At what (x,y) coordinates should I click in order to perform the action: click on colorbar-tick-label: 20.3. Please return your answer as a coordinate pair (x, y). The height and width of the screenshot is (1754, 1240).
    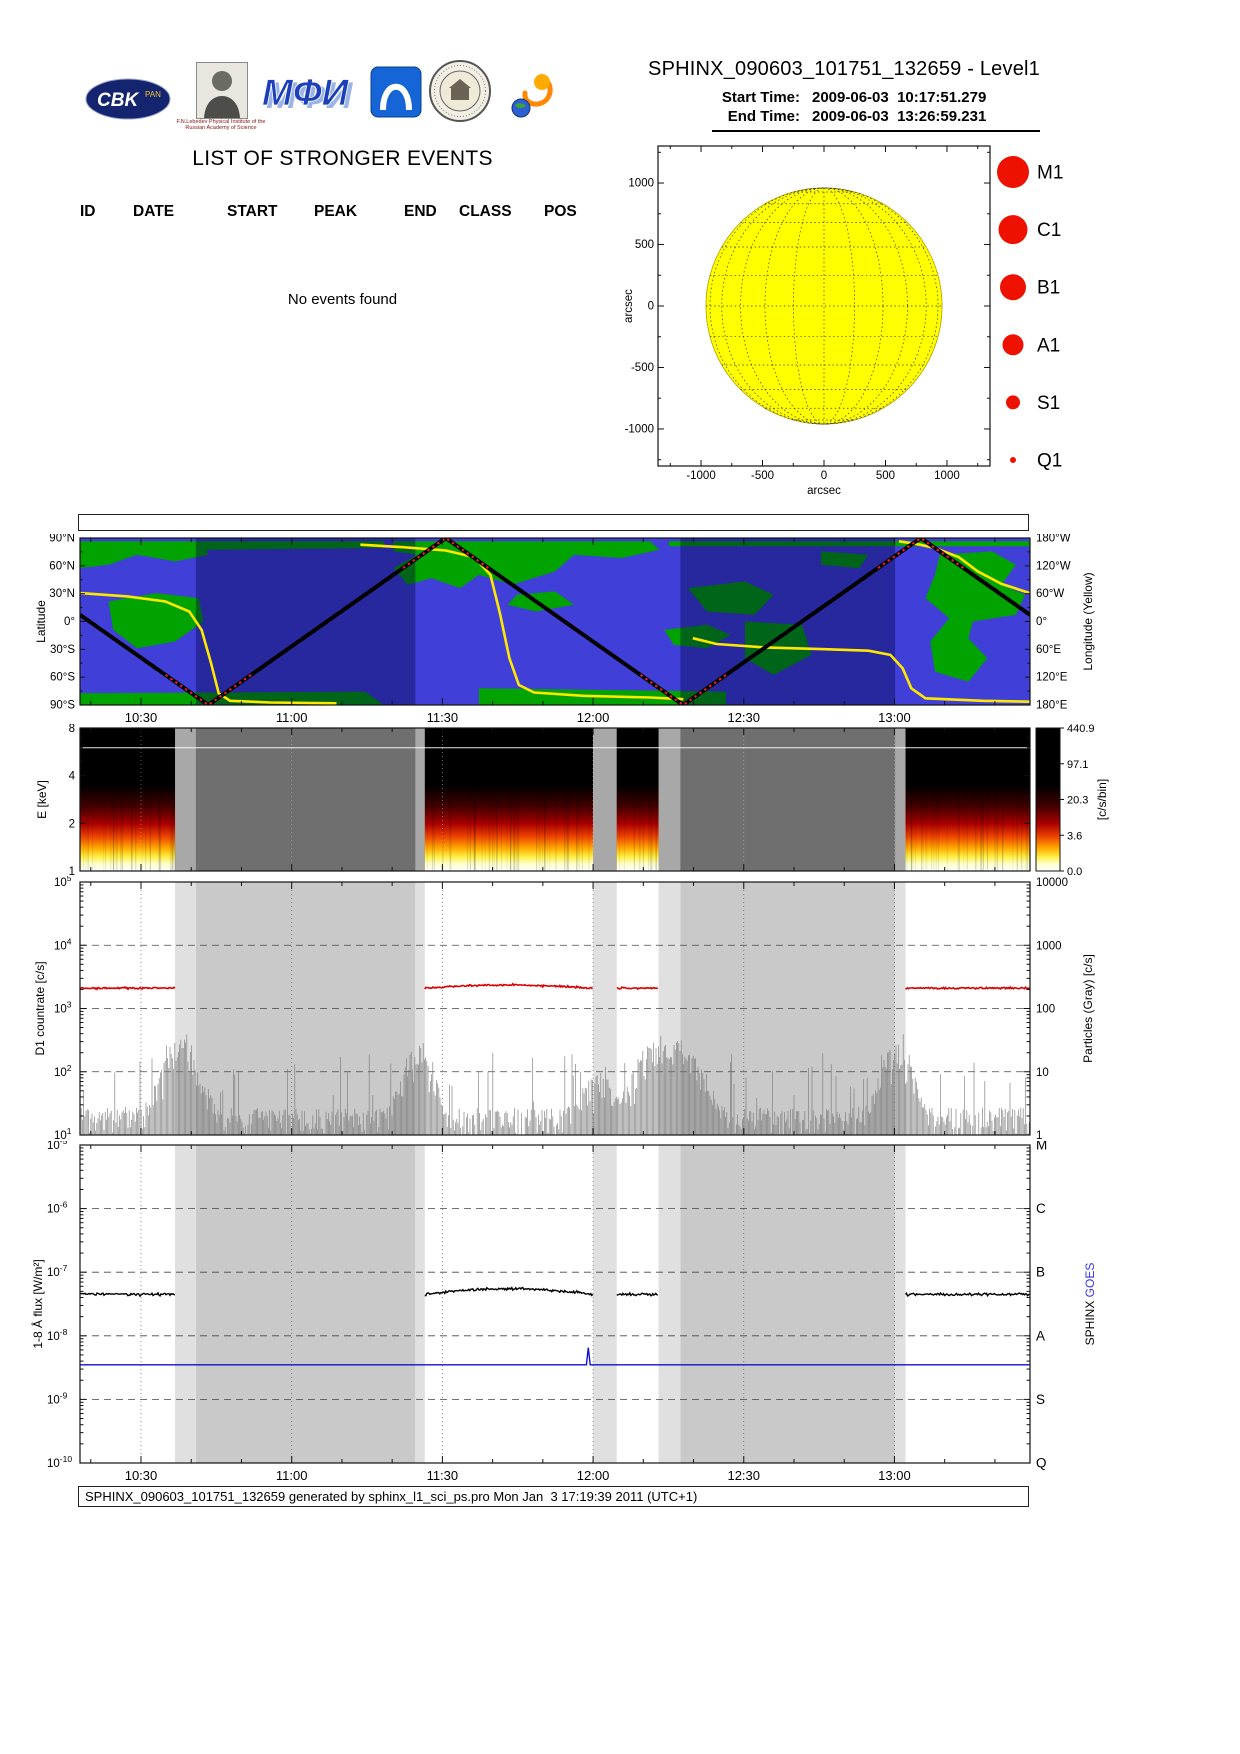
    Looking at the image, I should click on (1077, 801).